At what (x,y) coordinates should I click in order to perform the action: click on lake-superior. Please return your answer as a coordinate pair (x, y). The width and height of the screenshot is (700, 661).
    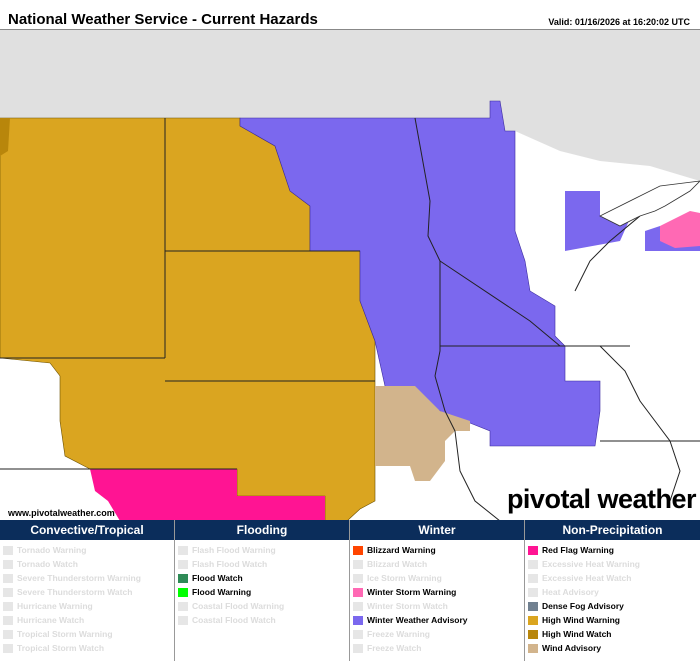
    Looking at the image, I should click on (649, 203).